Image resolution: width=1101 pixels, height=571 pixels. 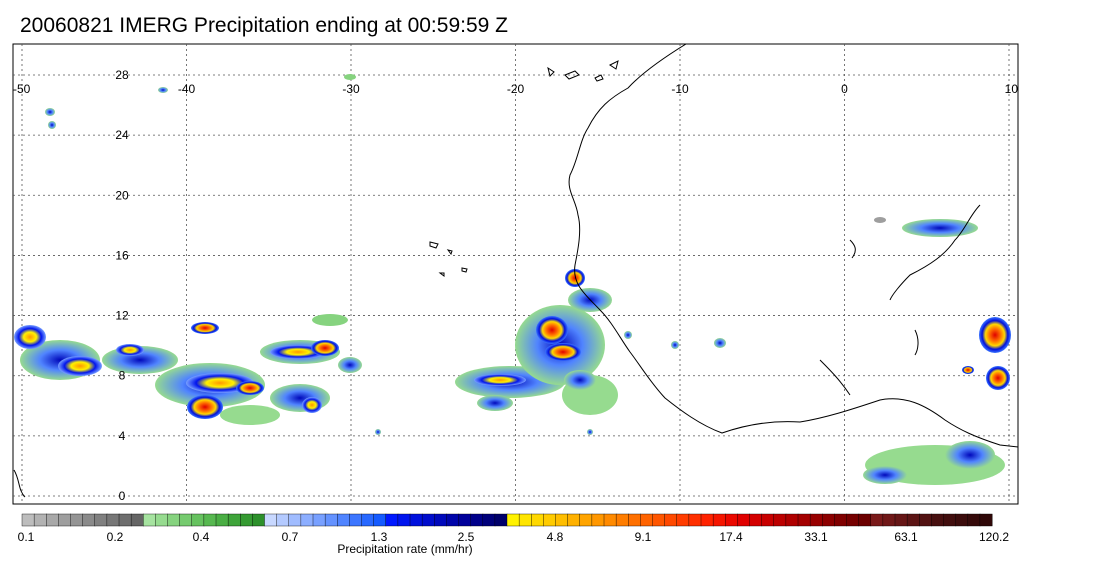 I want to click on colorbar-tick-label: 4.8, so click(x=555, y=537).